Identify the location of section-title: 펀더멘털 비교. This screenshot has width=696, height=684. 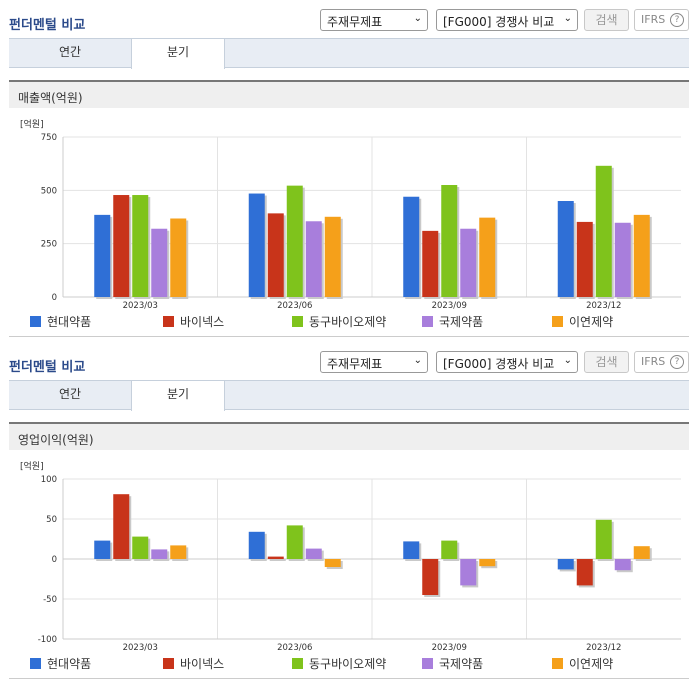
(47, 367).